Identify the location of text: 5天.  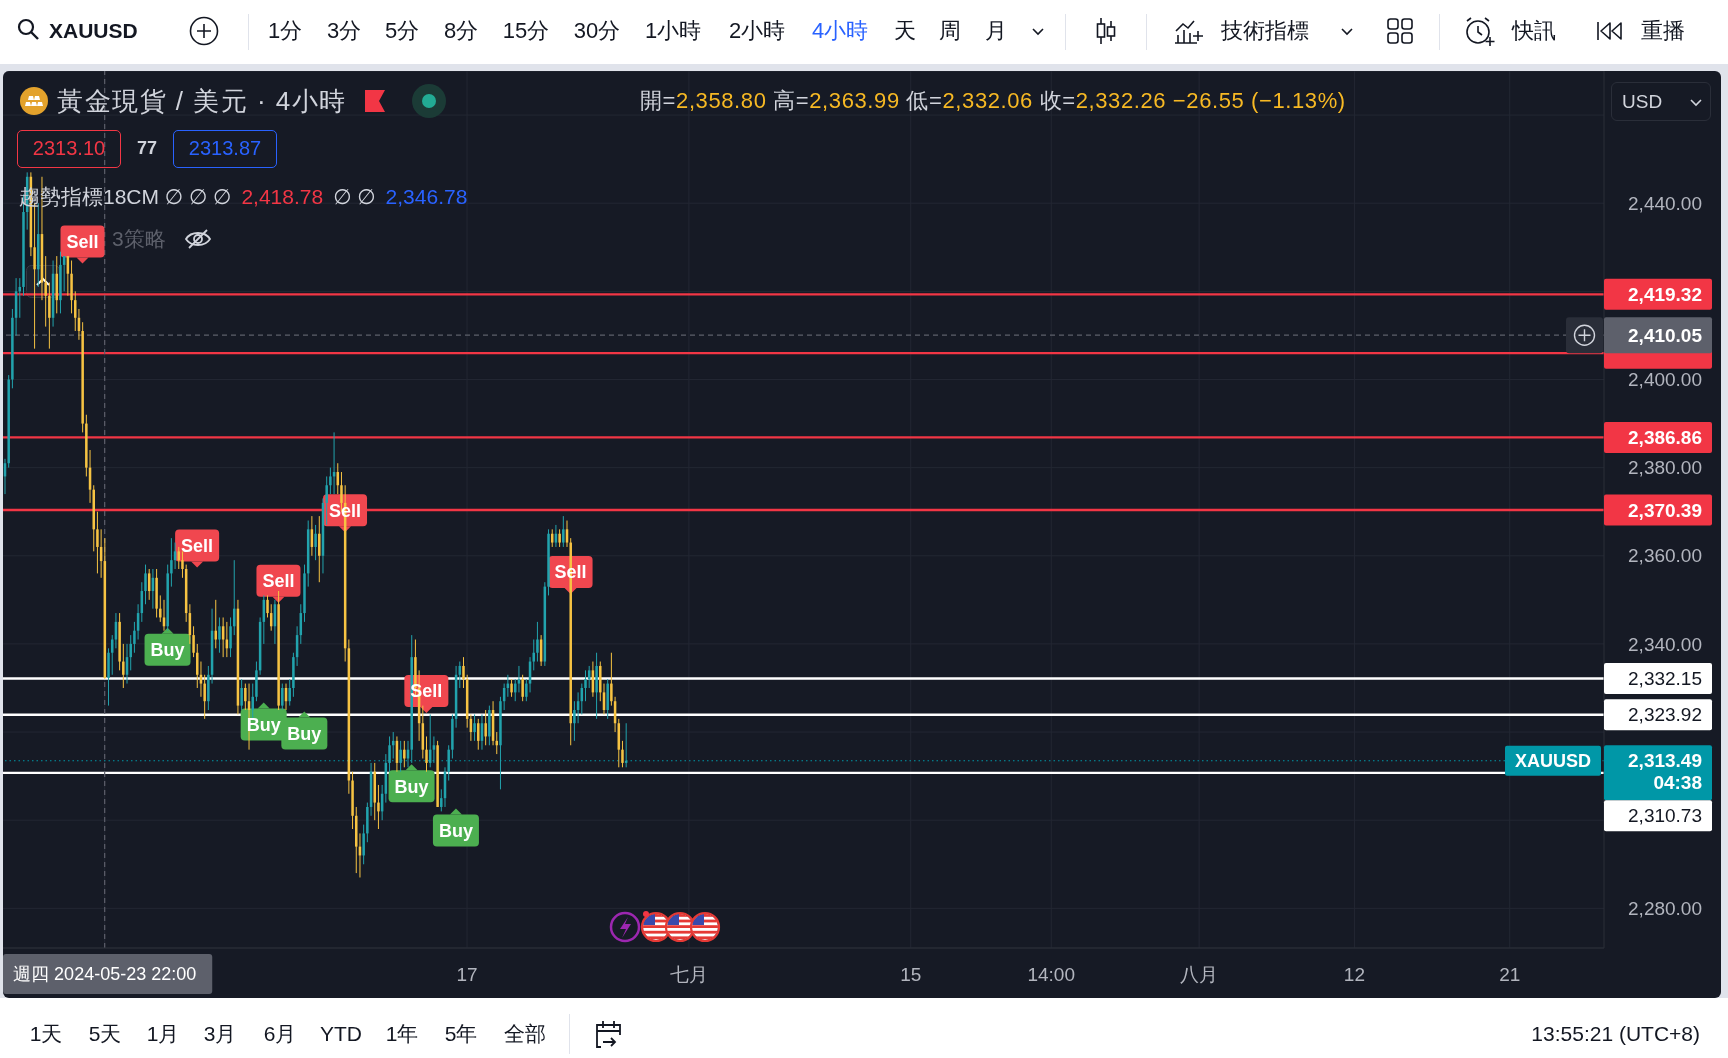
(105, 1034).